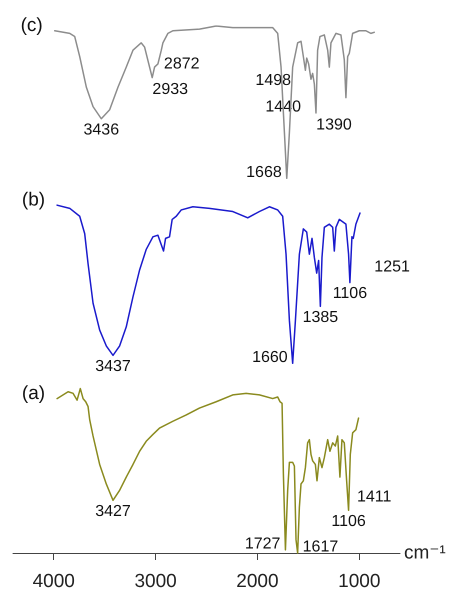 This screenshot has width=451, height=598. I want to click on x-tick-label: 1000, so click(359, 581).